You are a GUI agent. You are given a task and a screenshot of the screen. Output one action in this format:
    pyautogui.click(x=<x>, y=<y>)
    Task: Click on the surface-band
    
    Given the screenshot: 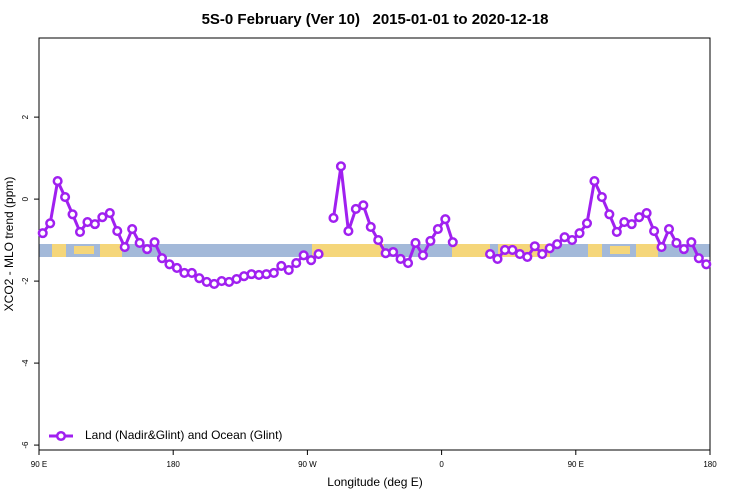 What is the action you would take?
    pyautogui.click(x=374, y=250)
    